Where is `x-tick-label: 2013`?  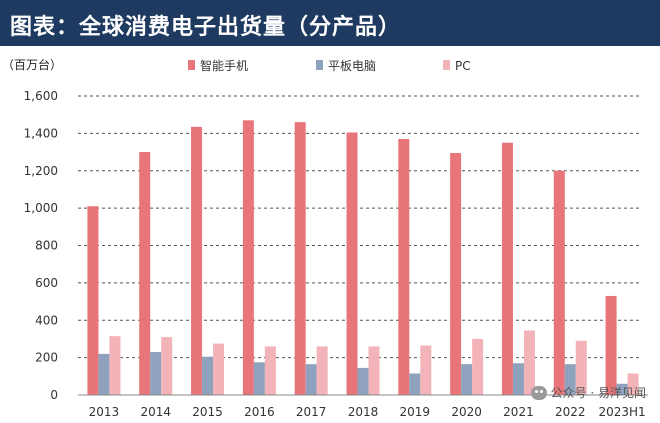
x-tick-label: 2013 is located at coordinates (104, 412).